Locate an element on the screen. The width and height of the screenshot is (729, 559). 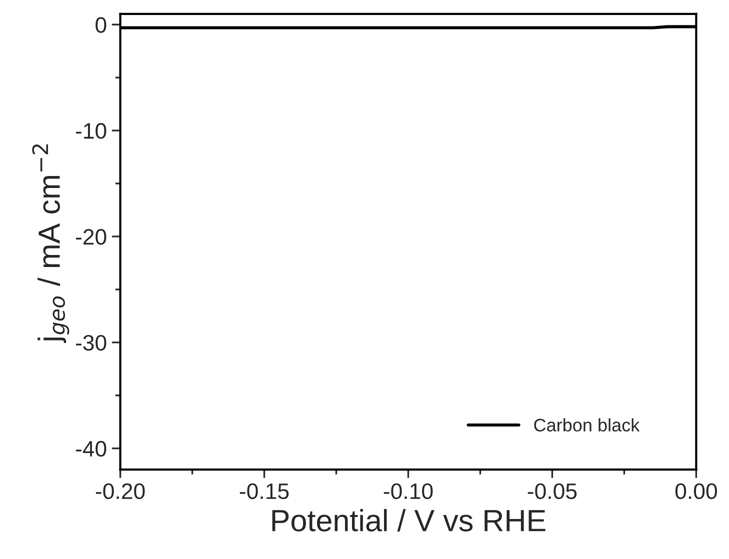
y-tick-label: 0 is located at coordinates (101, 25).